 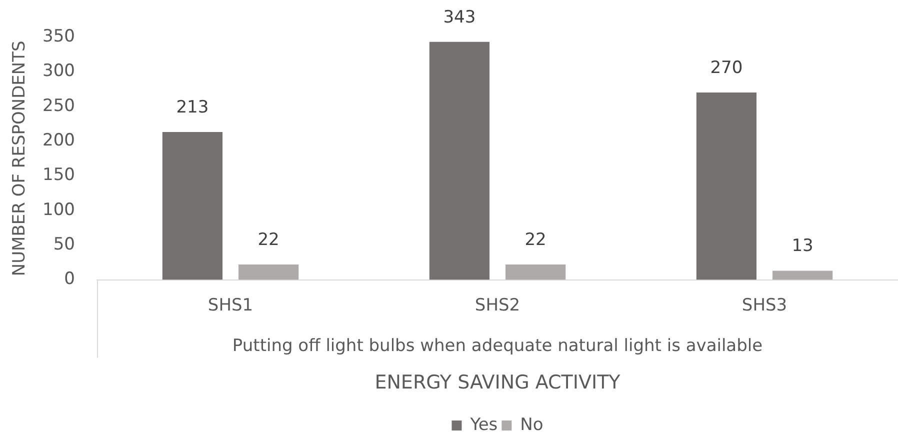 What do you see at coordinates (58, 140) in the screenshot?
I see `y-tick-label: 200` at bounding box center [58, 140].